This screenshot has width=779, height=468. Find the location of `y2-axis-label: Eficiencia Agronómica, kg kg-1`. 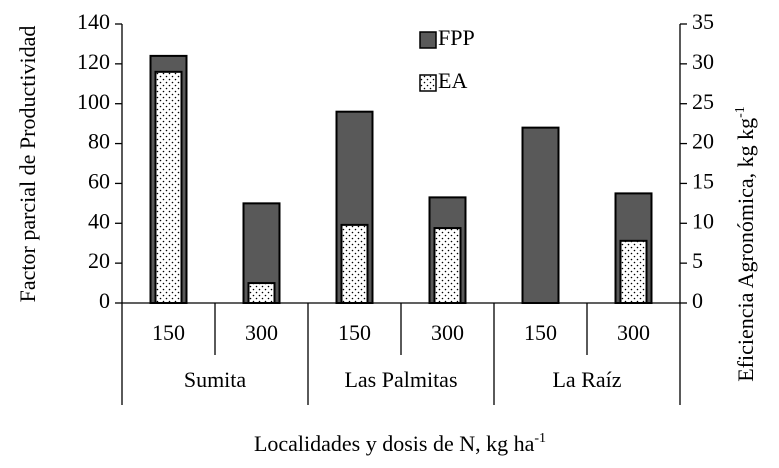

y2-axis-label: Eficiencia Agronómica, kg kg-1 is located at coordinates (745, 244).